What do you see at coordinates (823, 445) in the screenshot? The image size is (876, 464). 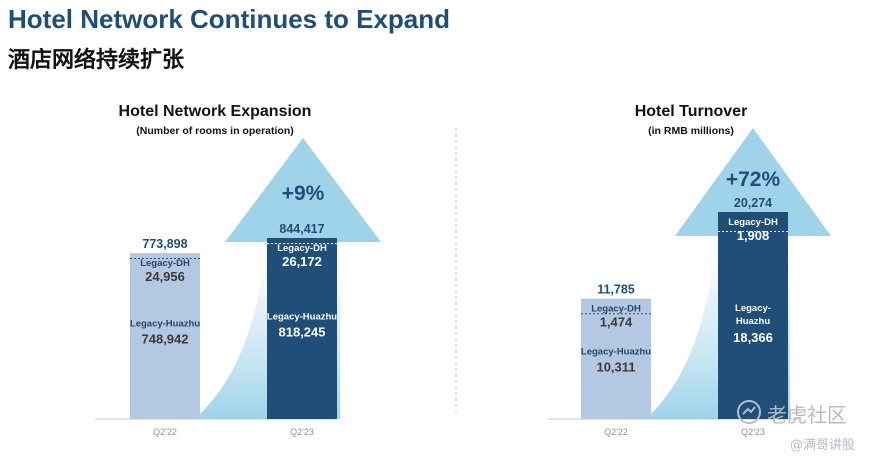 I see `watermark-author: @满哥讲股` at bounding box center [823, 445].